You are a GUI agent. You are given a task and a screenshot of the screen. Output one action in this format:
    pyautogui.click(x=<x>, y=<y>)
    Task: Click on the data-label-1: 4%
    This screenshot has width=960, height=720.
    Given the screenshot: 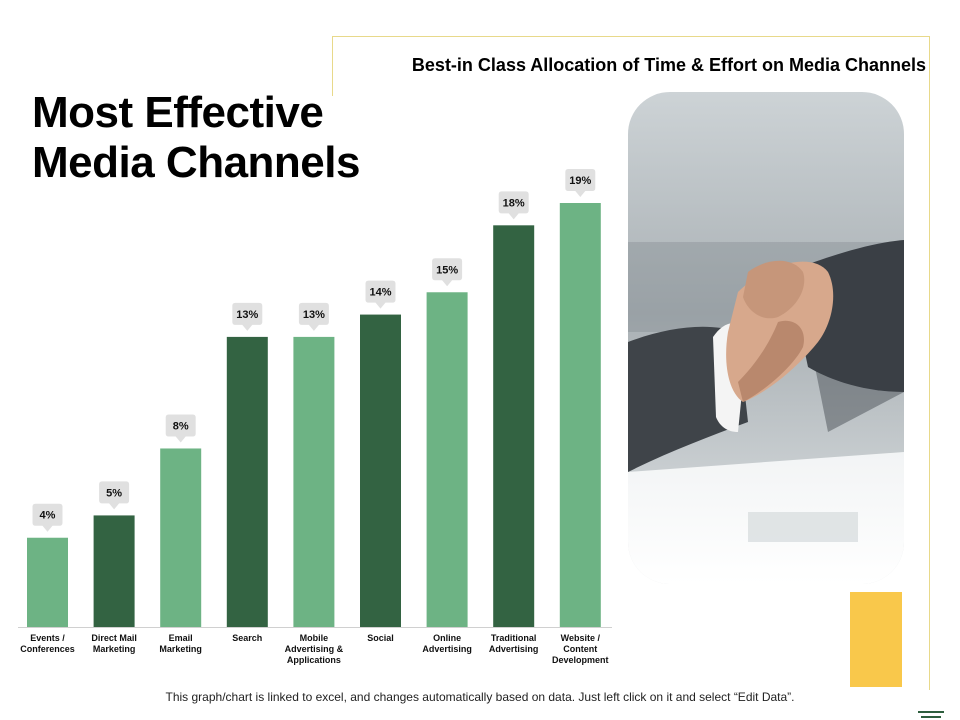 What is the action you would take?
    pyautogui.click(x=48, y=516)
    